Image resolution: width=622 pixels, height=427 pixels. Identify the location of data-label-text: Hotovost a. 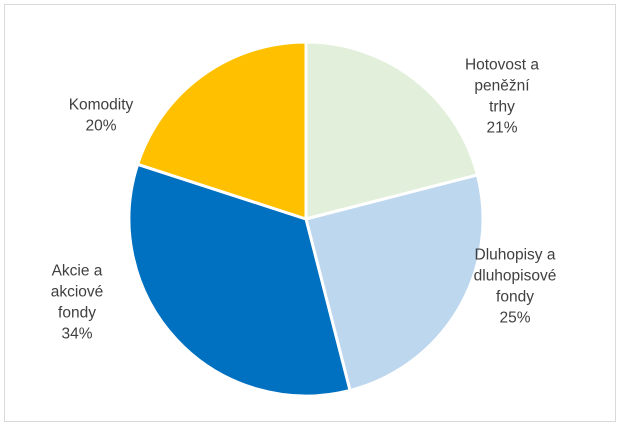
(502, 65).